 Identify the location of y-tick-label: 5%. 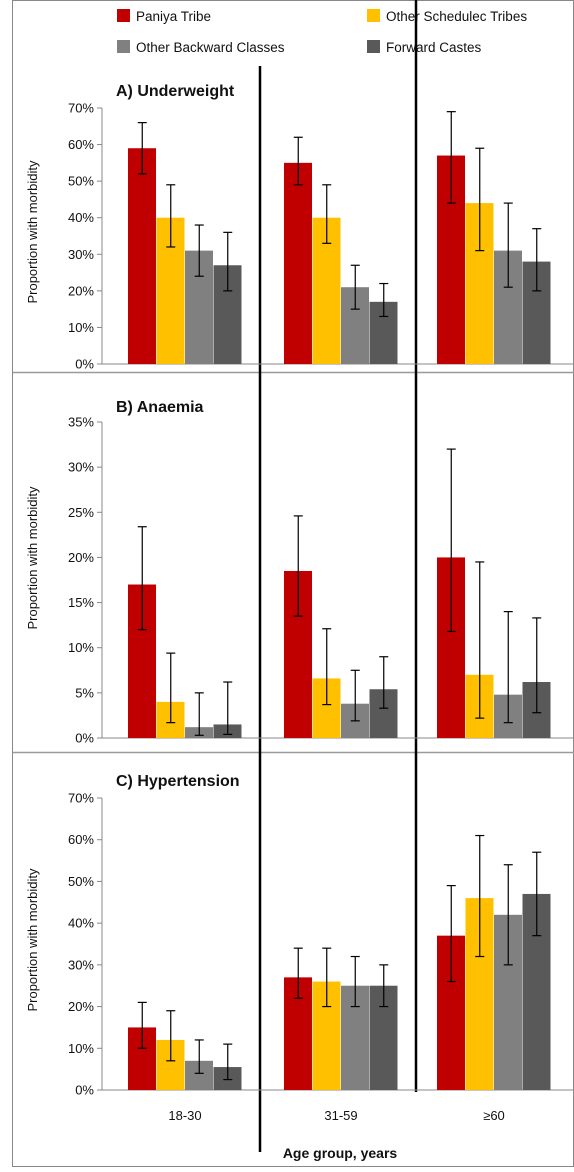
(84, 692).